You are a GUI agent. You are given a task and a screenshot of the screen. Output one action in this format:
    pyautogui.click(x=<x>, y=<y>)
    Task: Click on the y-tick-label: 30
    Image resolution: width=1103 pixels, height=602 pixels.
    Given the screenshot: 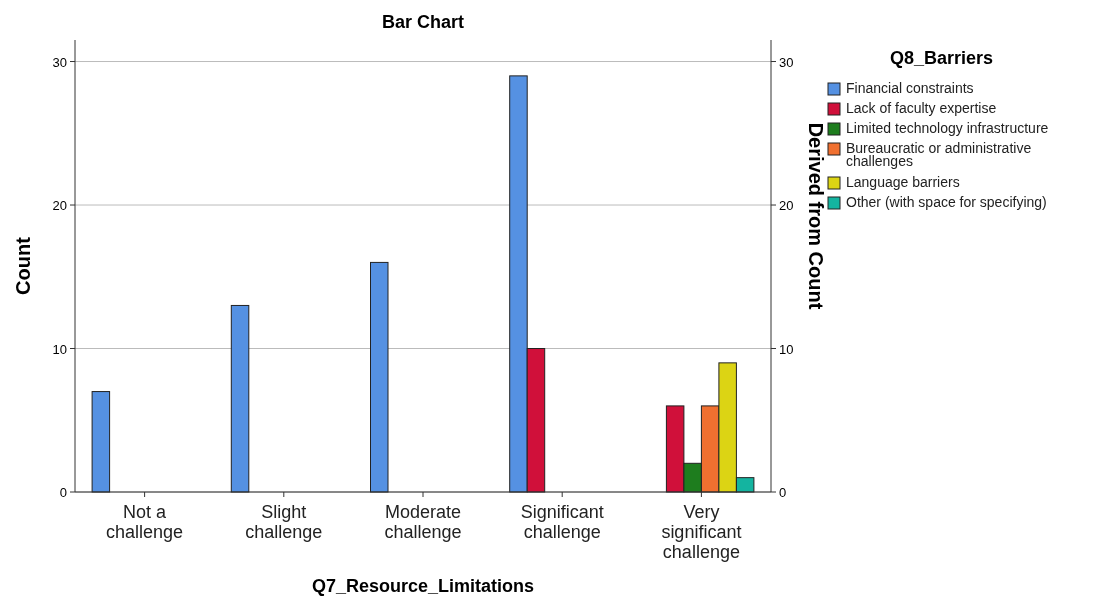 What is the action you would take?
    pyautogui.click(x=59, y=62)
    